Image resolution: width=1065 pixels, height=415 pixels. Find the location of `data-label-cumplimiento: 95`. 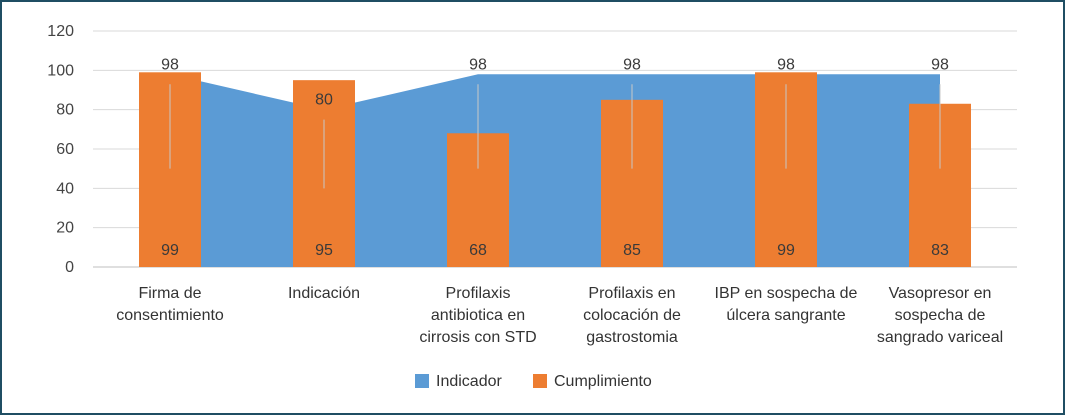

data-label-cumplimiento: 95 is located at coordinates (324, 250).